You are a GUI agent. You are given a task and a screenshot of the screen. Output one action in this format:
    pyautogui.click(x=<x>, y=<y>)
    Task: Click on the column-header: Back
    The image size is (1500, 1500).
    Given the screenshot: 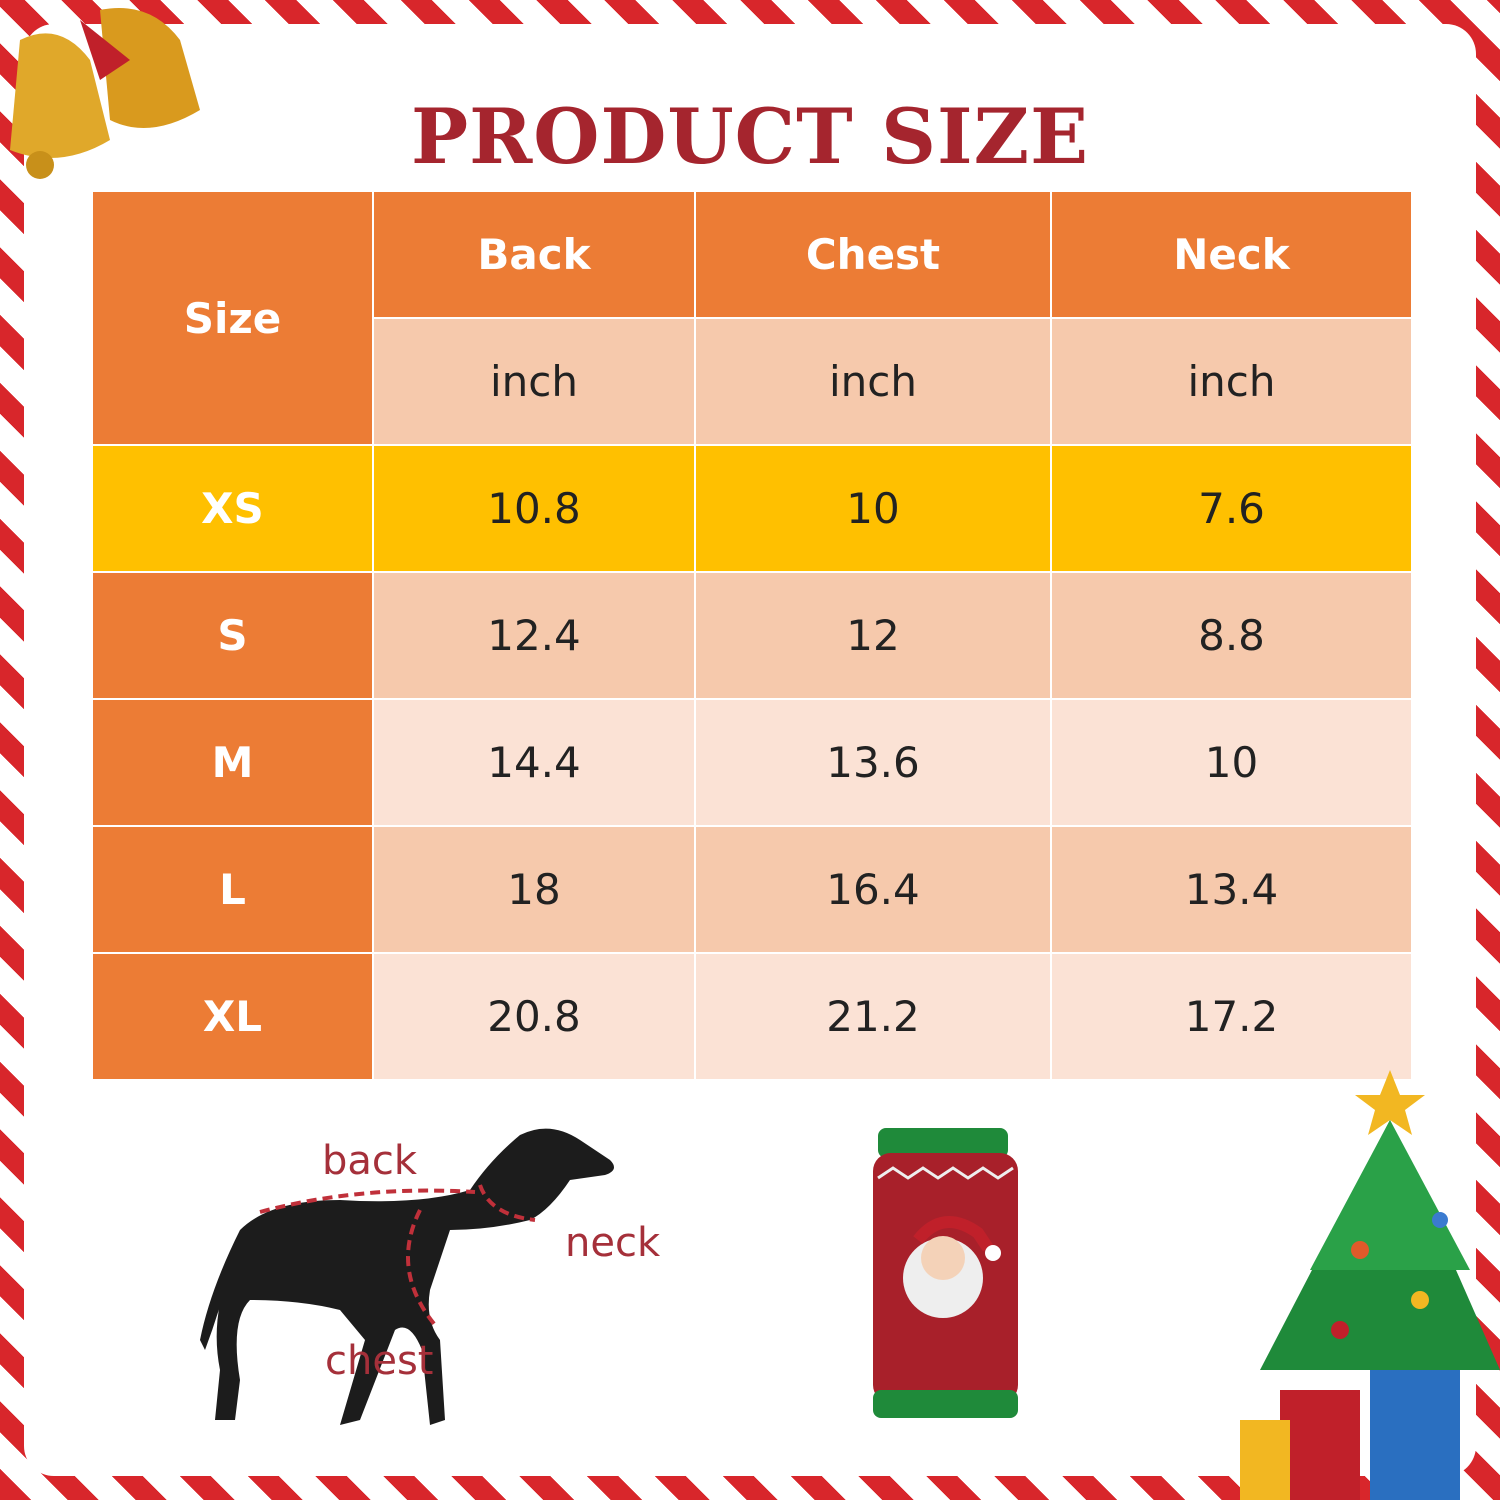 What is the action you would take?
    pyautogui.click(x=534, y=254)
    